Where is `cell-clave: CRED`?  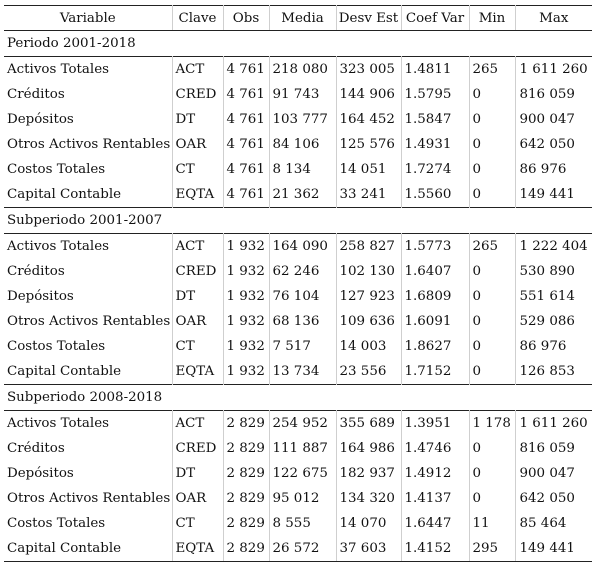
cell-clave: CRED is located at coordinates (198, 448).